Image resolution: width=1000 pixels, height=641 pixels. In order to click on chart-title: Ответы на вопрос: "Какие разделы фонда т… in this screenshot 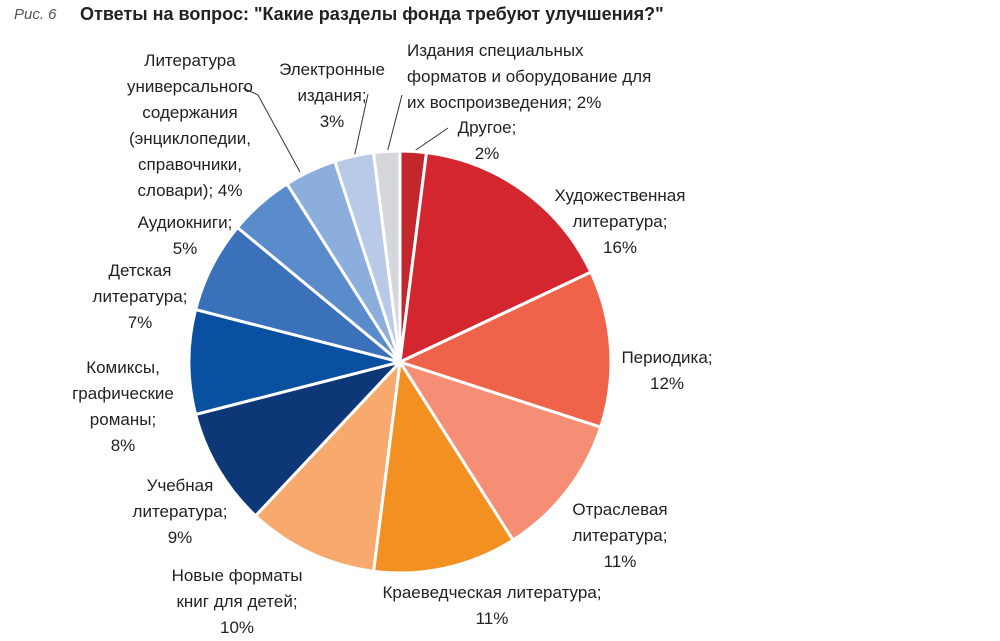, I will do `click(372, 14)`.